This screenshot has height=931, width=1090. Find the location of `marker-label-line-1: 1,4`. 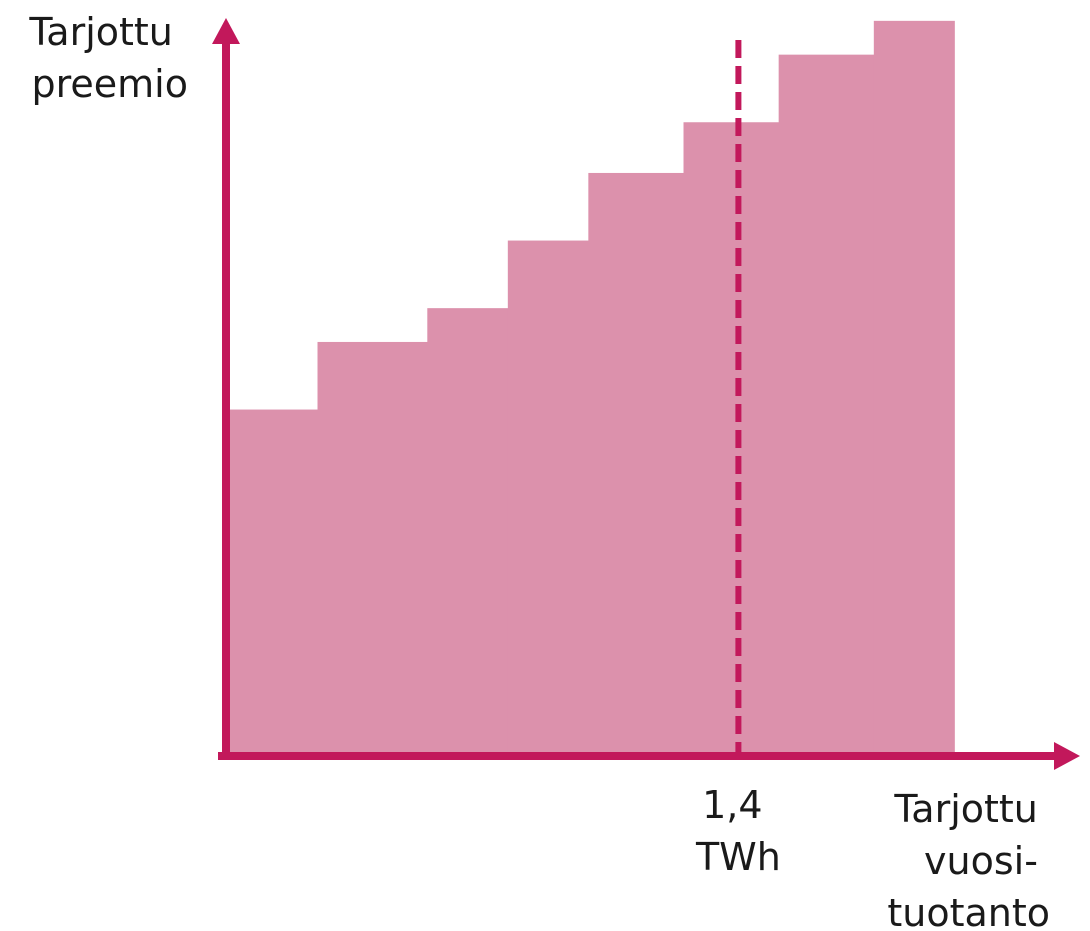

marker-label-line-1: 1,4 is located at coordinates (732, 805).